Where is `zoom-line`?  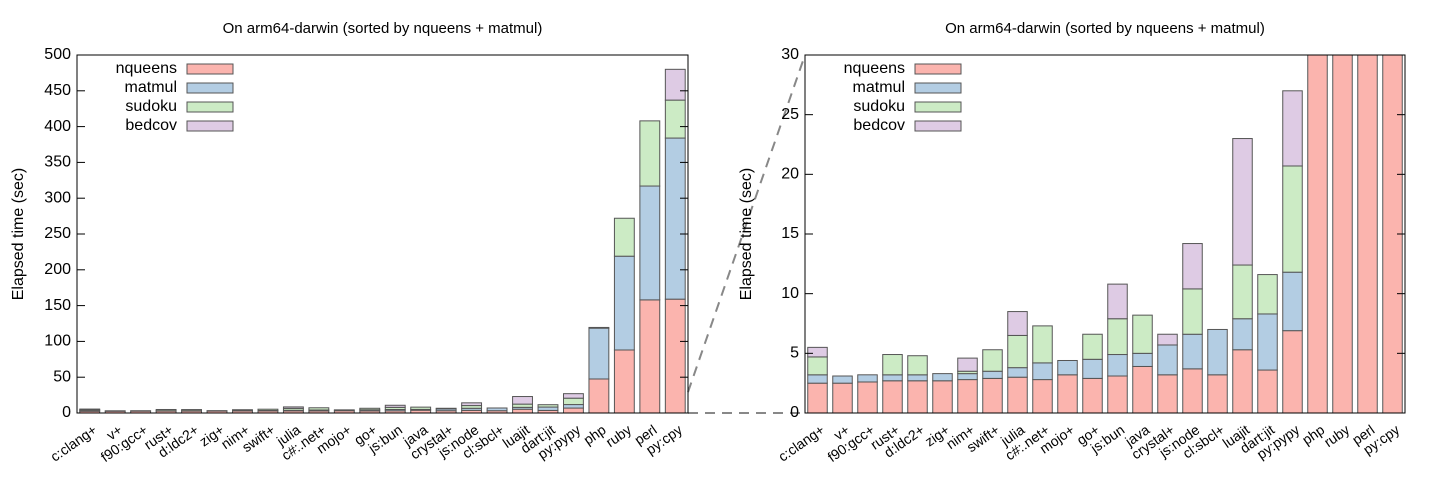 zoom-line is located at coordinates (746, 223).